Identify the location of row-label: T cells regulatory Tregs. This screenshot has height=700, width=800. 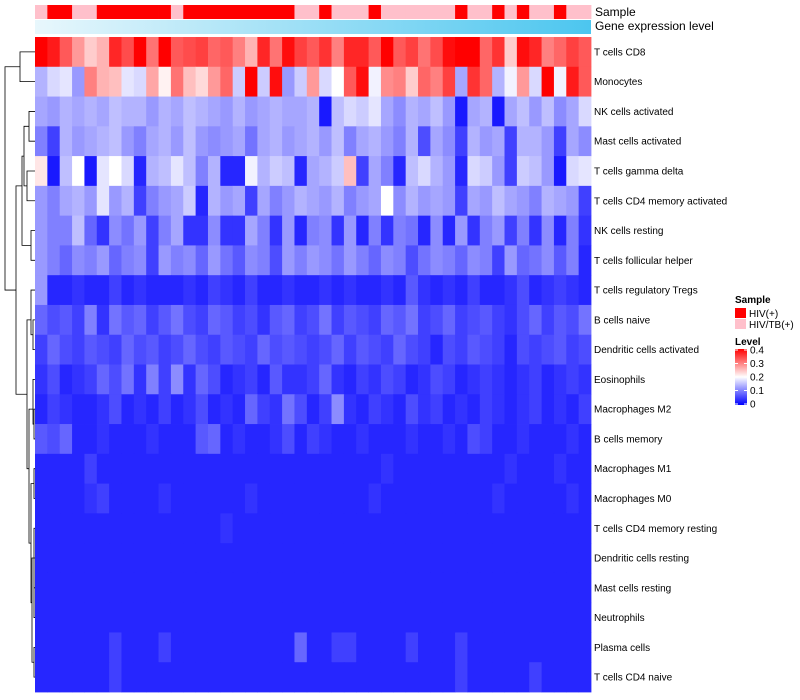
(646, 291).